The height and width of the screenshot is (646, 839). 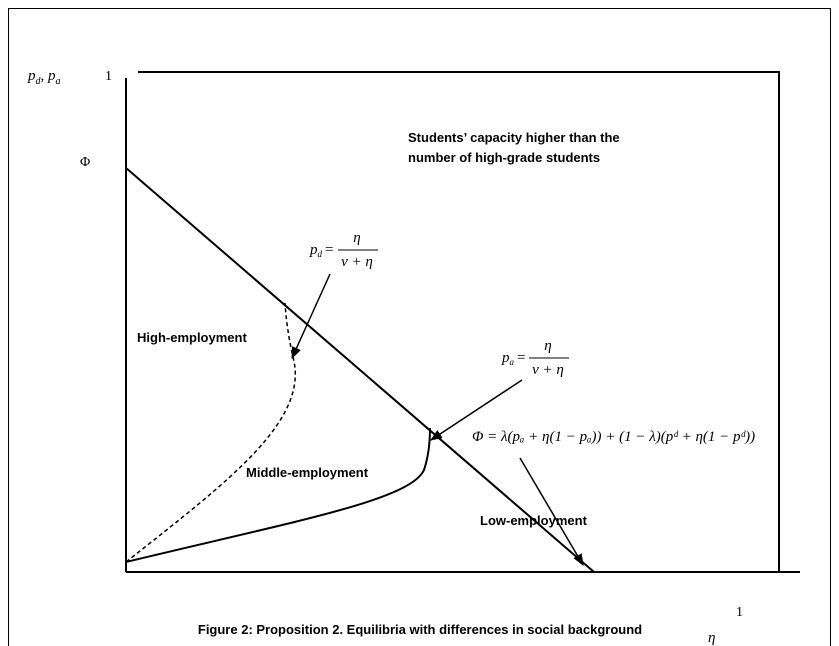 I want to click on region-label: High-employment, so click(x=192, y=337).